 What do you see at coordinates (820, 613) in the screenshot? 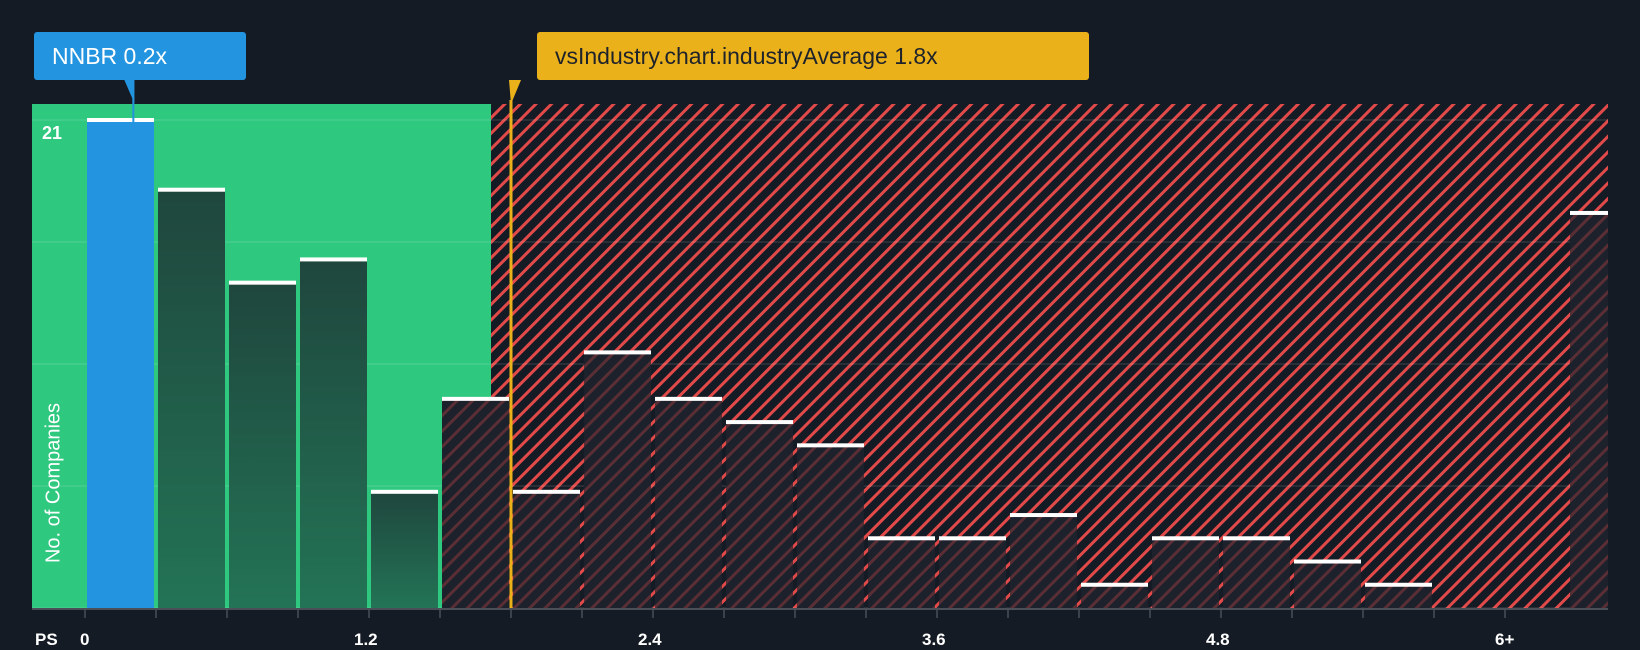
I see `x-axis` at bounding box center [820, 613].